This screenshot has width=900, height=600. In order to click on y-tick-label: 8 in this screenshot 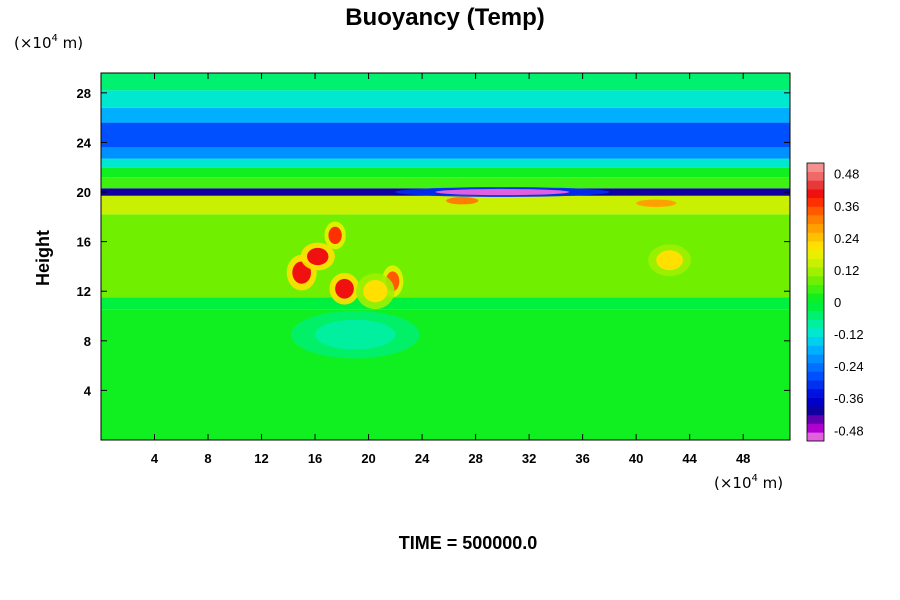, I will do `click(87, 341)`.